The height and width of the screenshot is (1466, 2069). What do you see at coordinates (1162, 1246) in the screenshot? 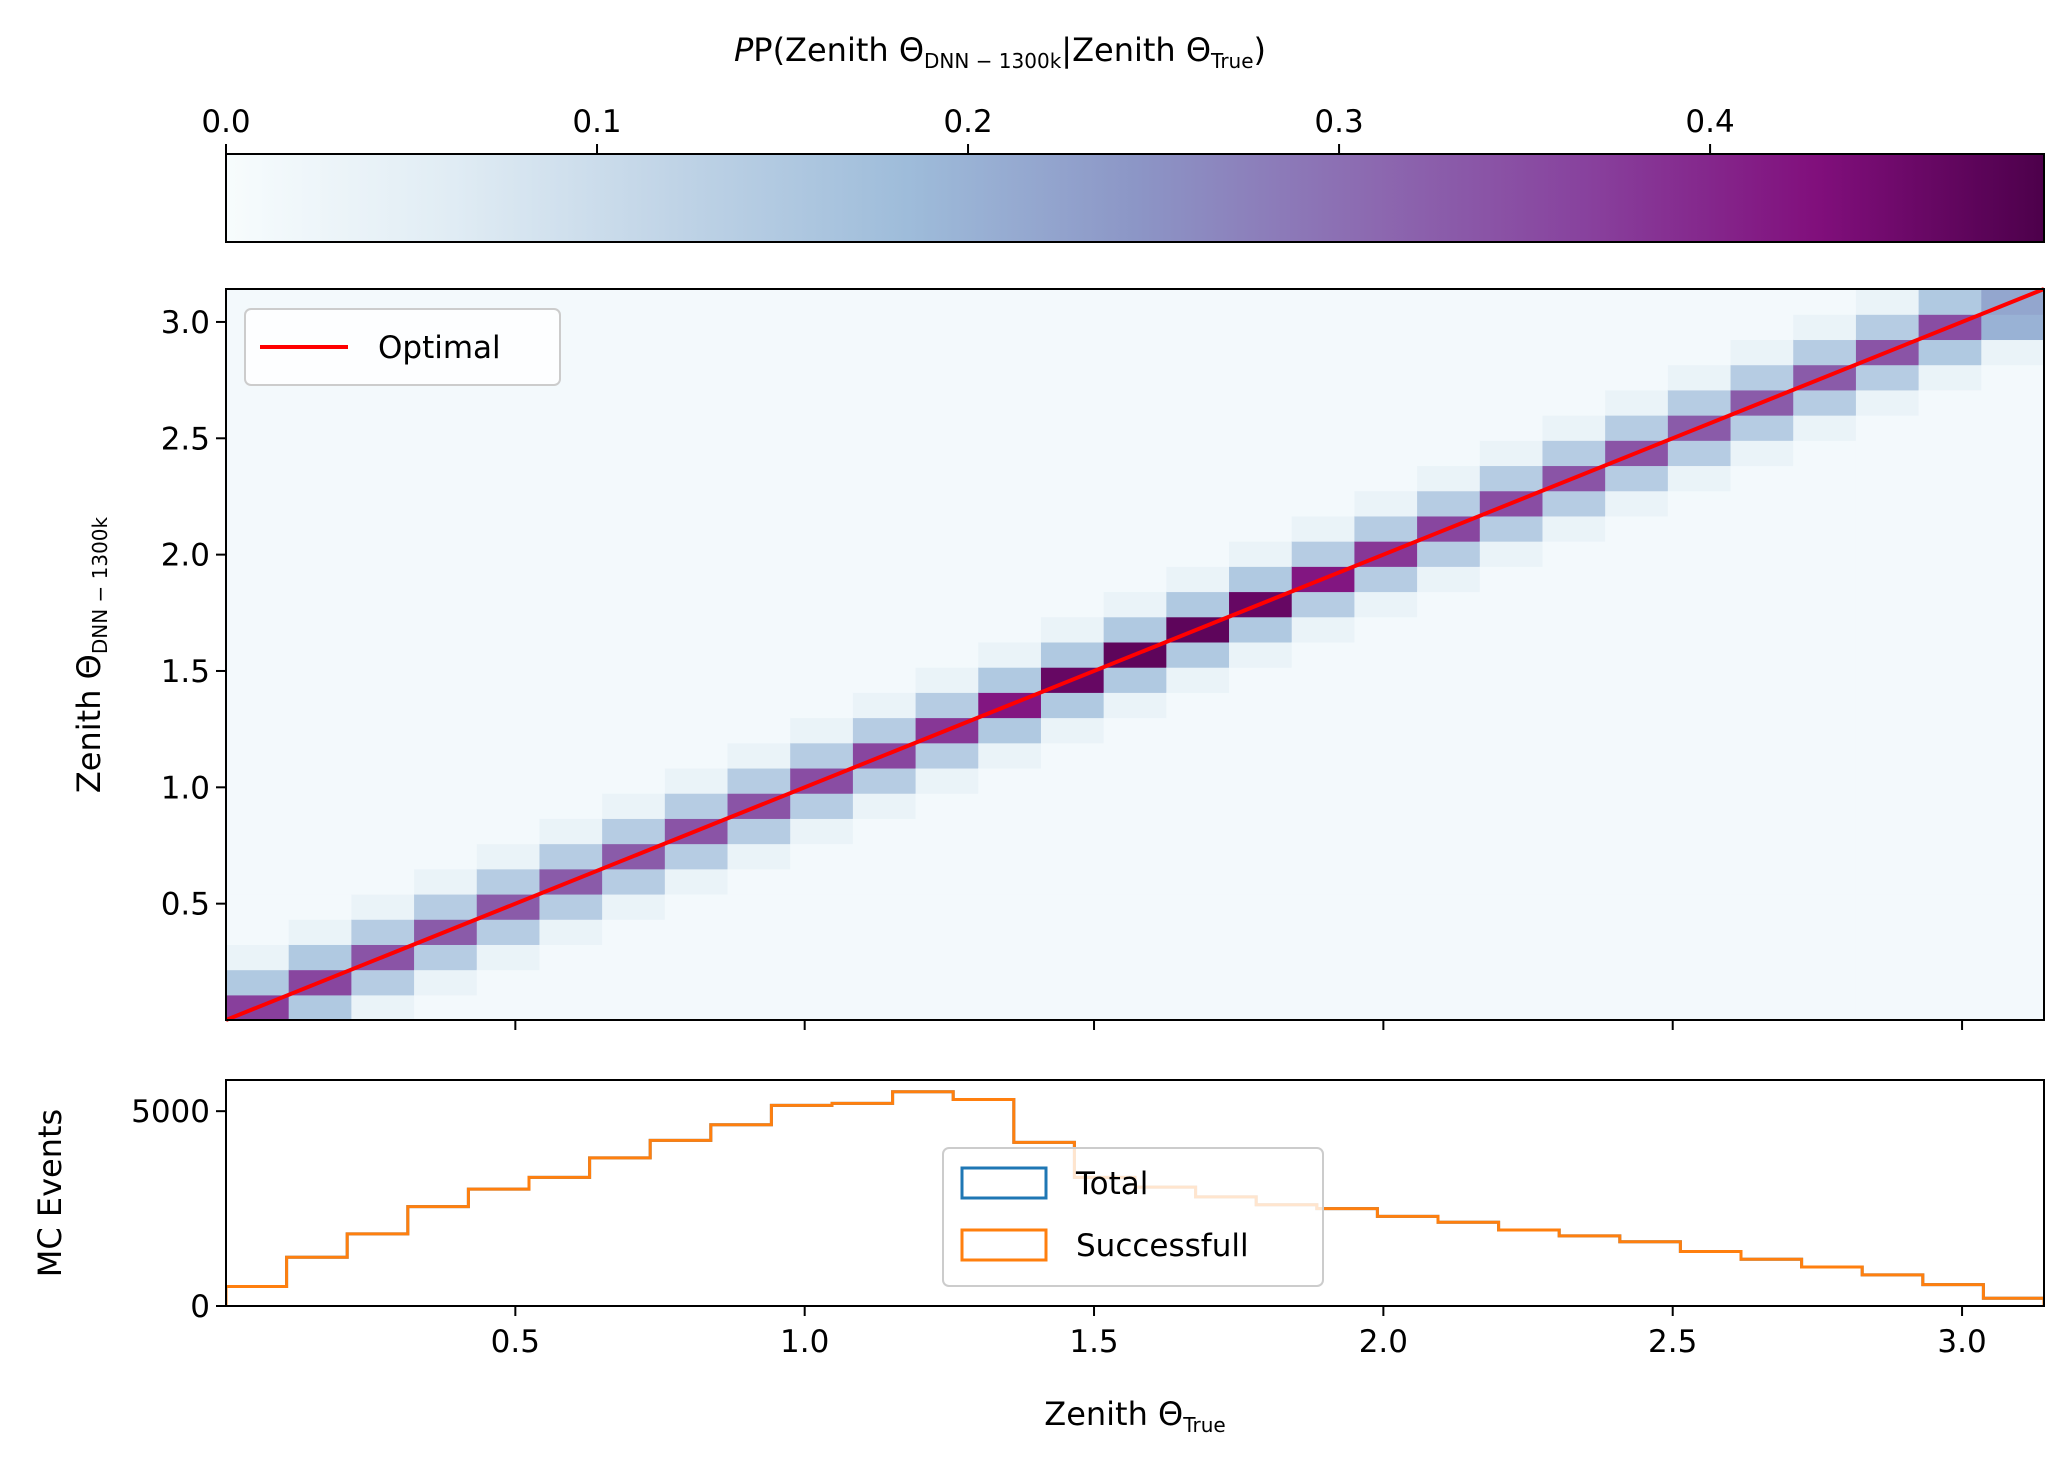
I see `successfull-legend-label: Successfull` at bounding box center [1162, 1246].